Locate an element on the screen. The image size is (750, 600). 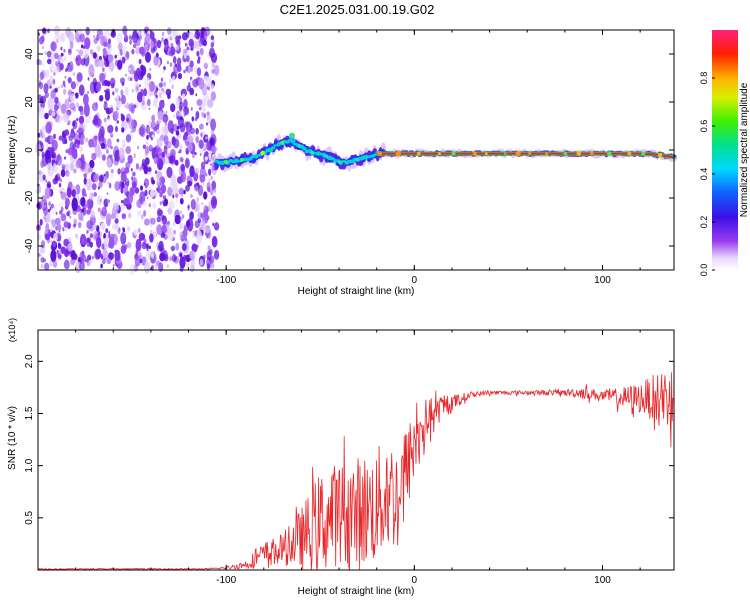
ridge-cyan is located at coordinates (293, 141).